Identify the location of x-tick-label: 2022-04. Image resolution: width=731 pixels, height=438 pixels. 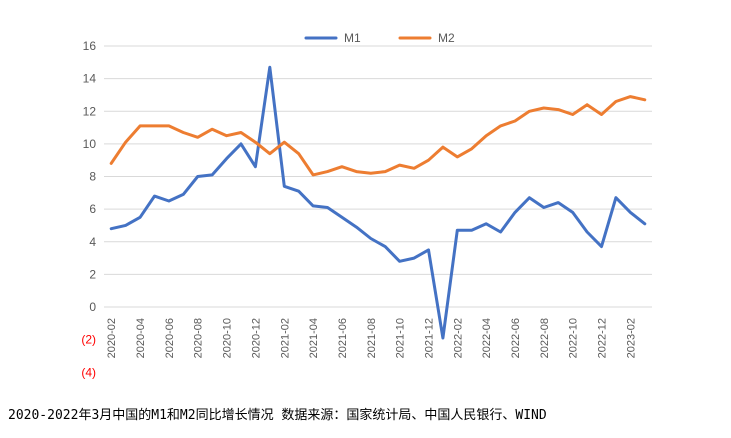
(487, 338).